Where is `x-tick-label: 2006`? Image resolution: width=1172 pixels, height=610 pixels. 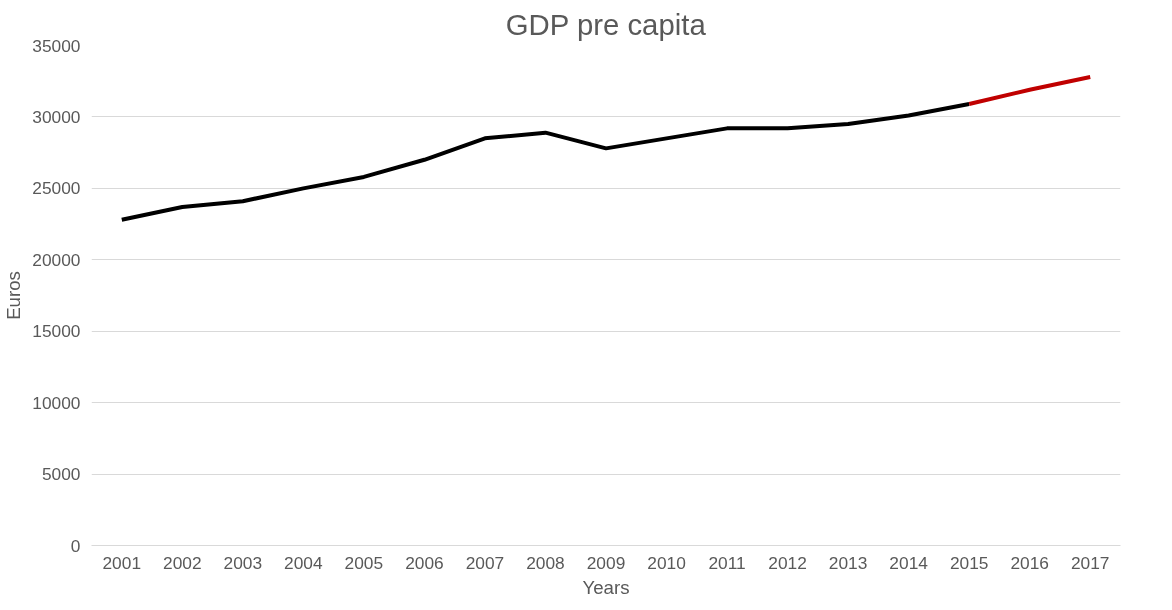 x-tick-label: 2006 is located at coordinates (424, 562).